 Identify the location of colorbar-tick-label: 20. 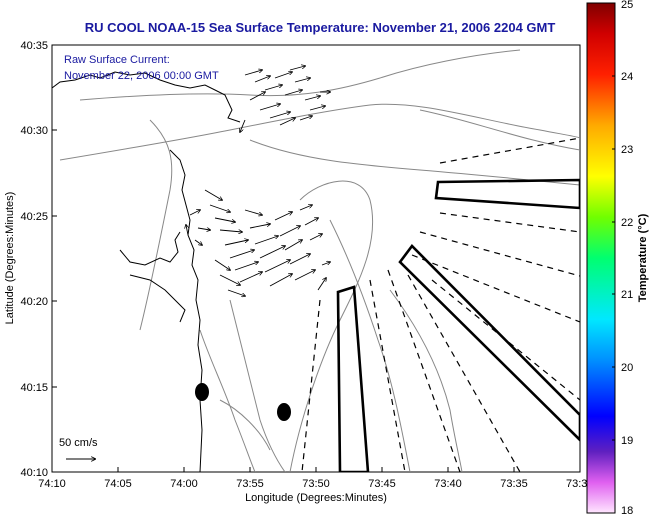
(627, 368).